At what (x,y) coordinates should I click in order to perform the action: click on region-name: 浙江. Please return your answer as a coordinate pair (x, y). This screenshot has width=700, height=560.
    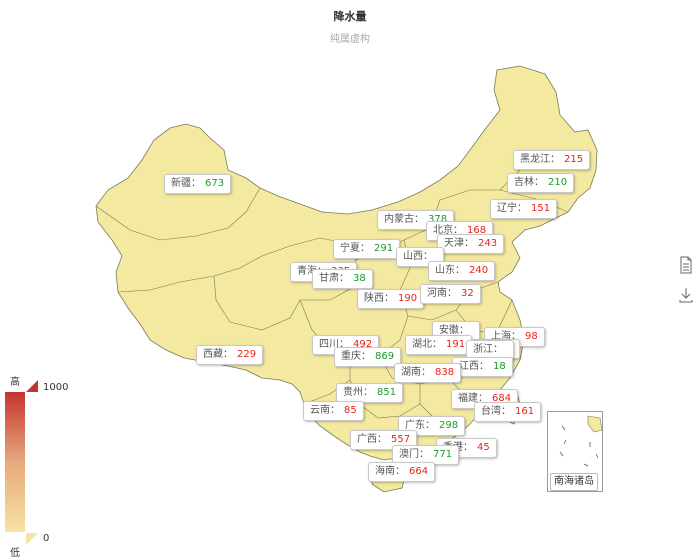
    Looking at the image, I should click on (483, 349).